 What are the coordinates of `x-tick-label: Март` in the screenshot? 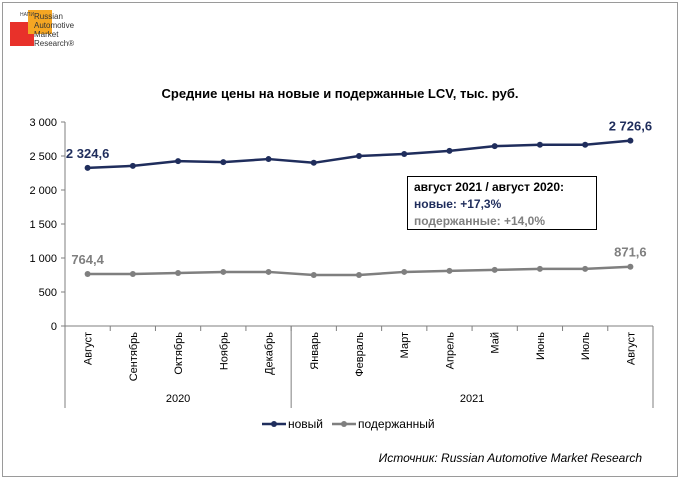 It's located at (405, 345).